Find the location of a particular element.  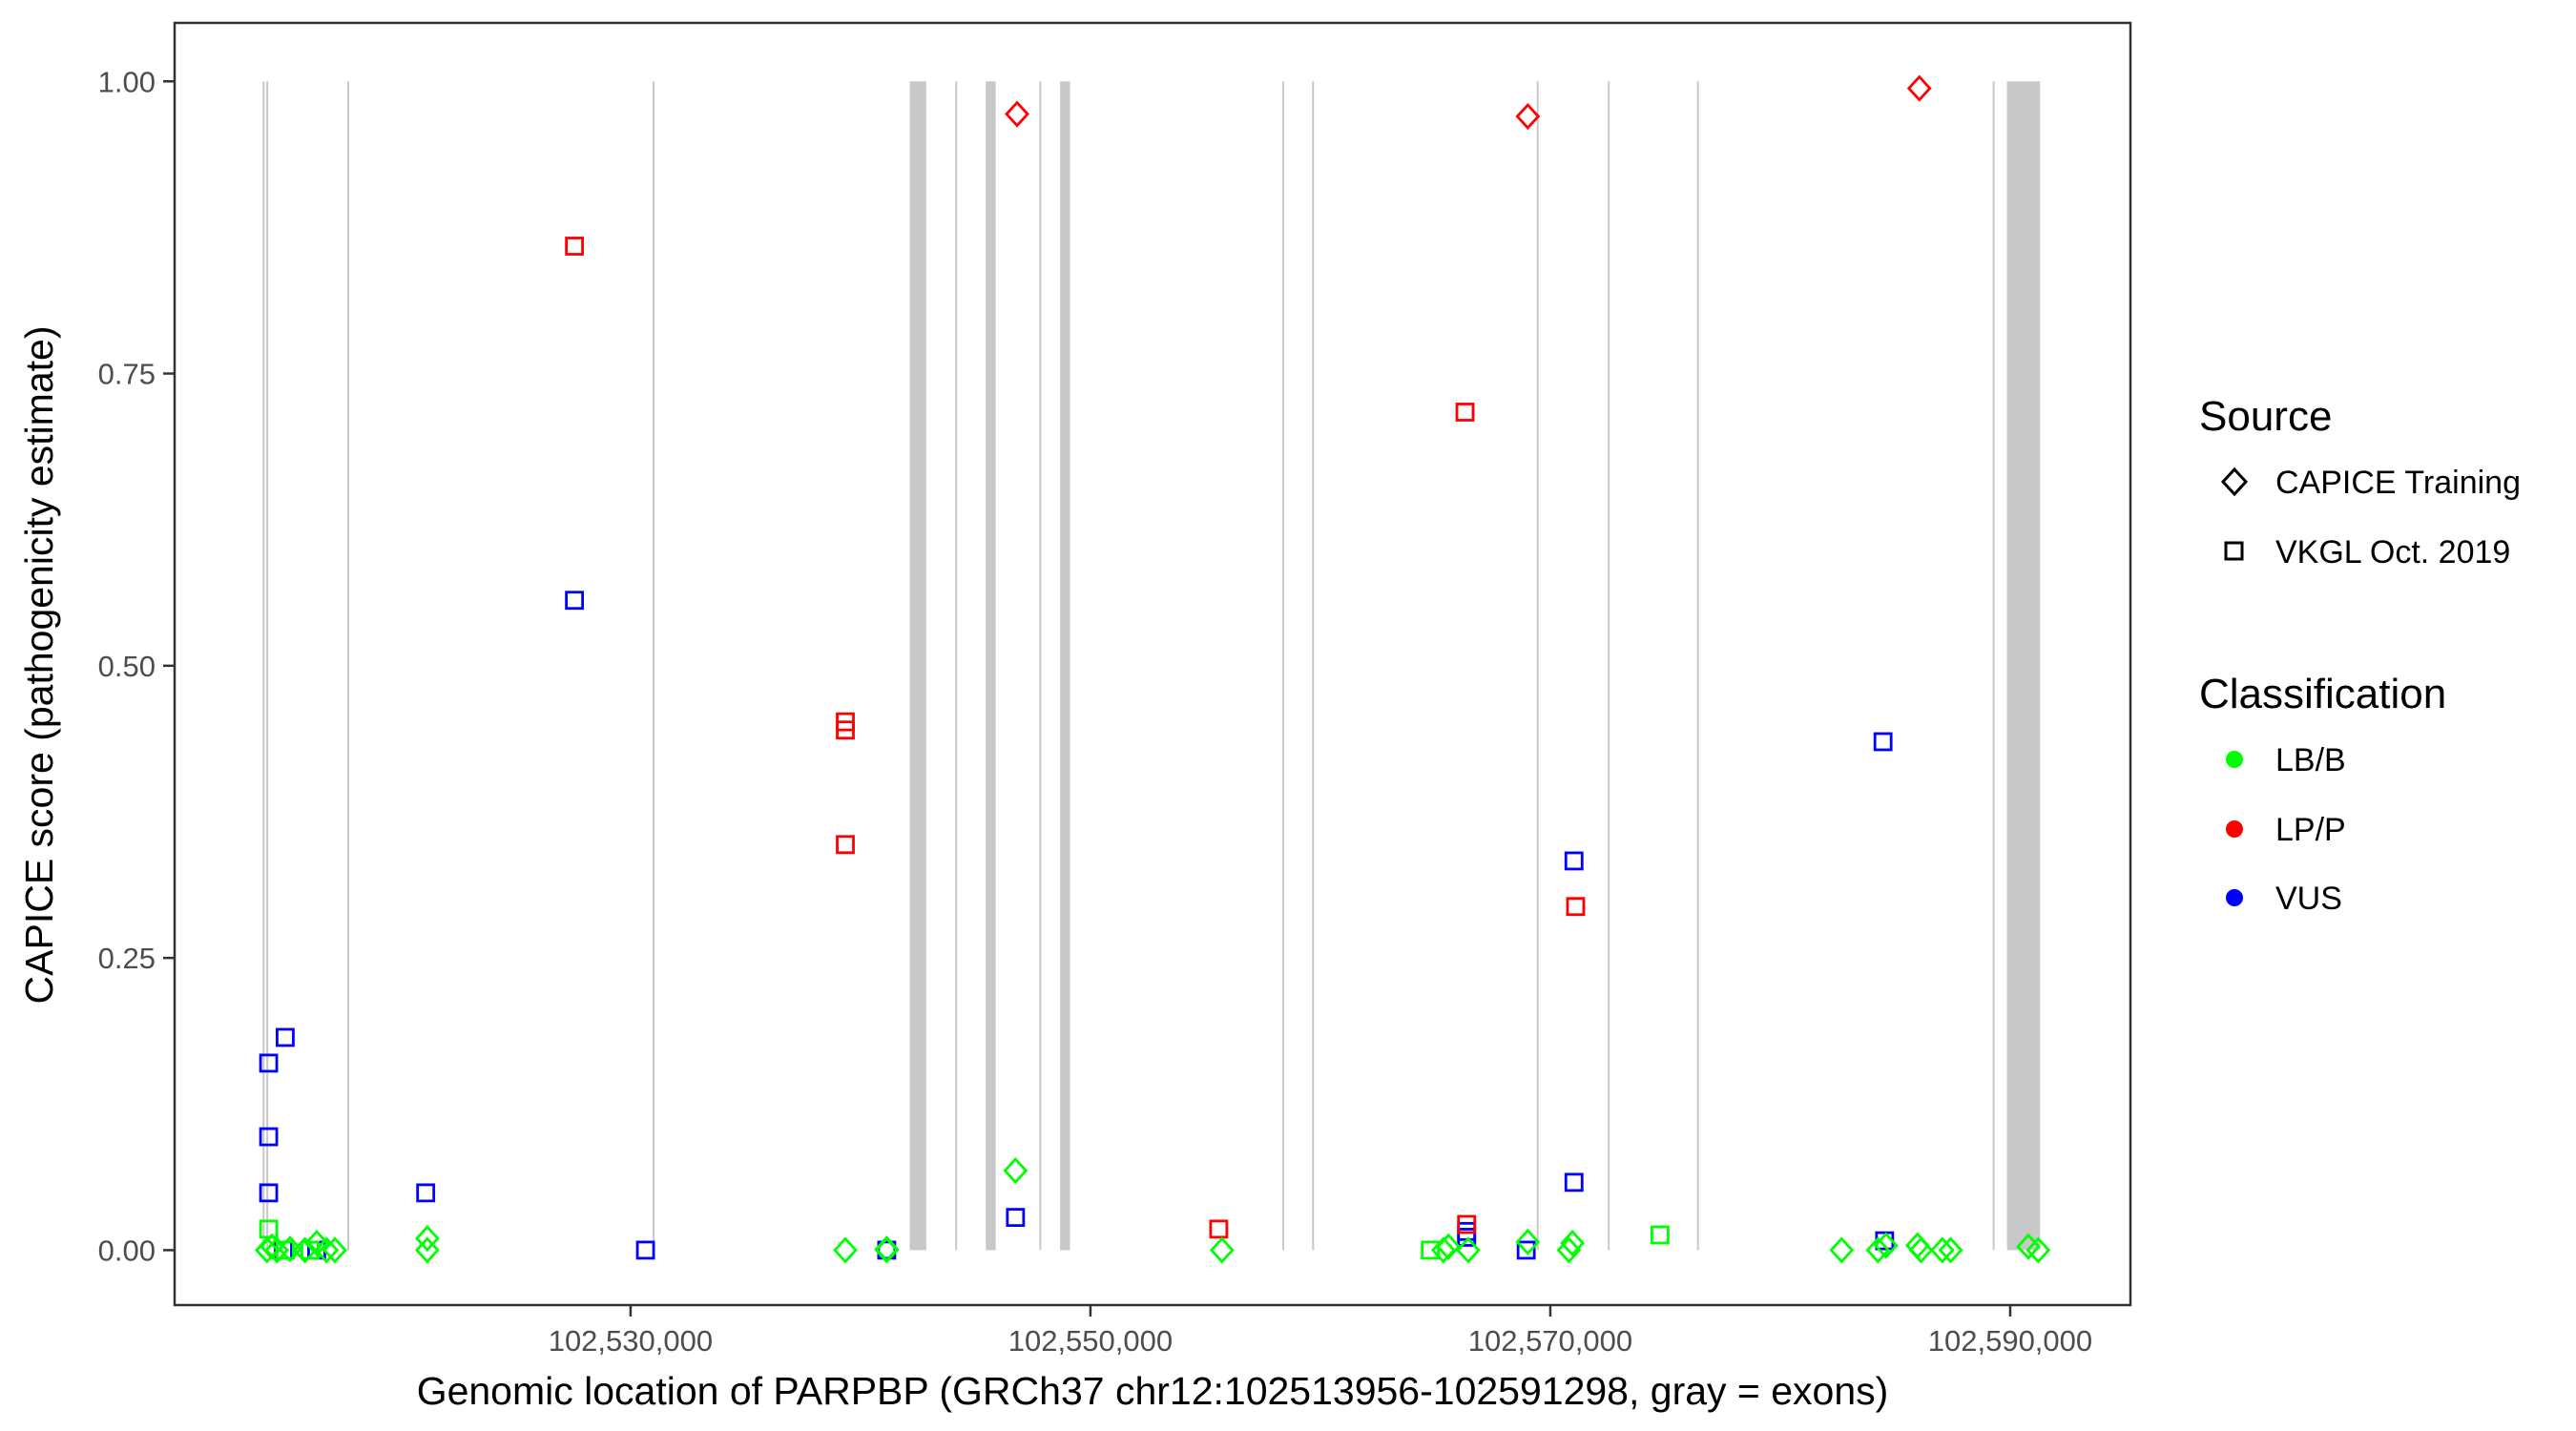

x-tick-label: 102,550,000 is located at coordinates (1090, 1341).